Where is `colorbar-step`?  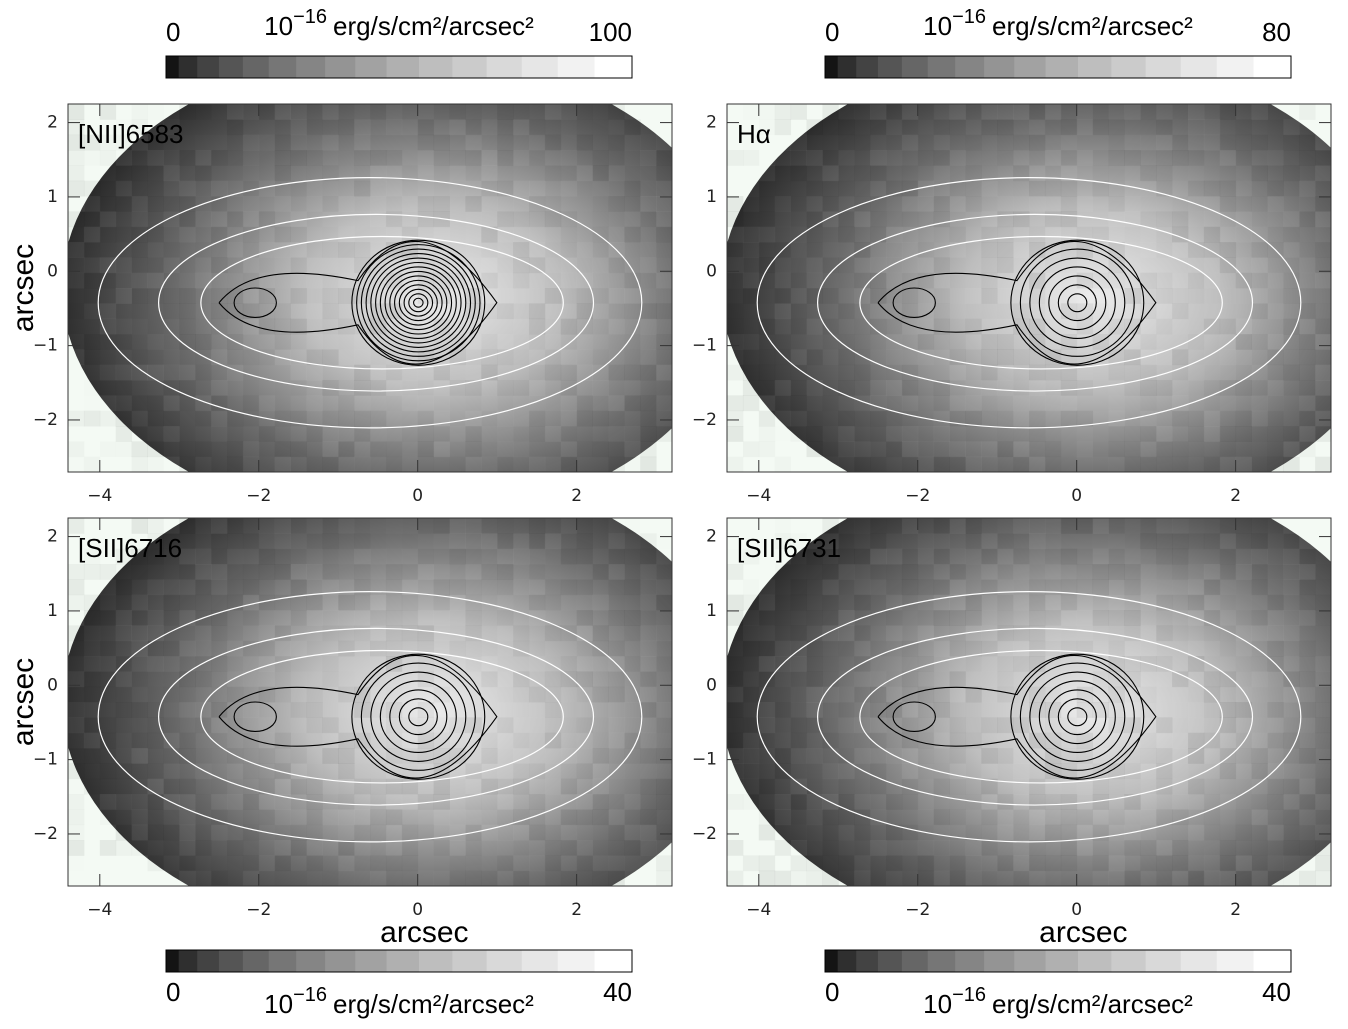 colorbar-step is located at coordinates (1199, 961).